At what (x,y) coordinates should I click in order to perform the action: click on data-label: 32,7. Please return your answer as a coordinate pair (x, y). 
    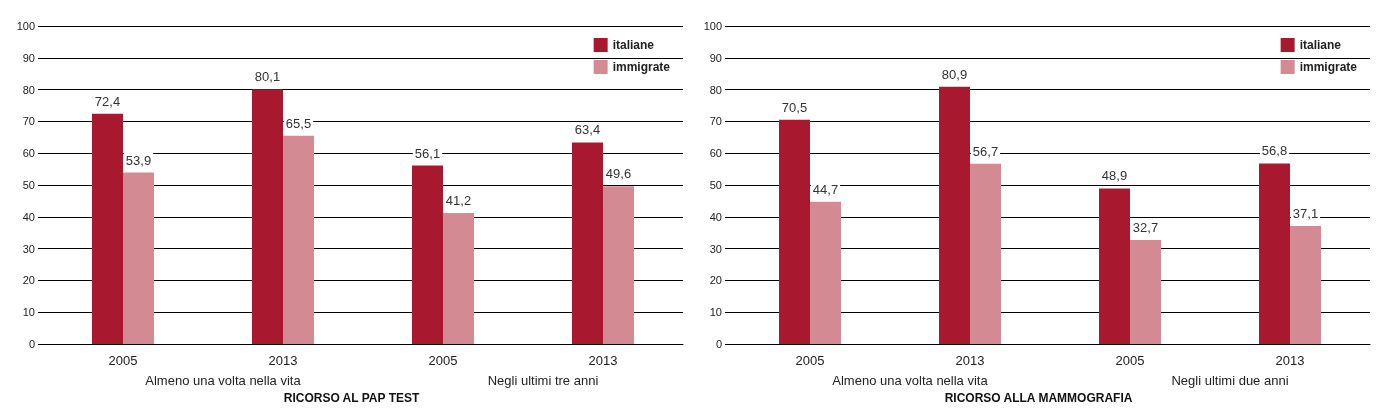
    Looking at the image, I should click on (1145, 228).